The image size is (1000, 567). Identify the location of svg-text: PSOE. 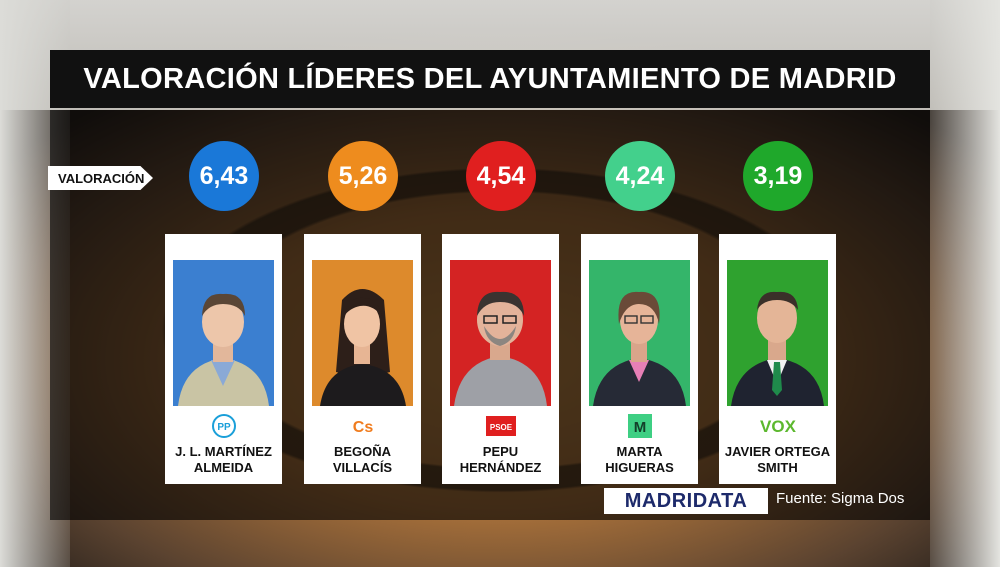
(500, 427).